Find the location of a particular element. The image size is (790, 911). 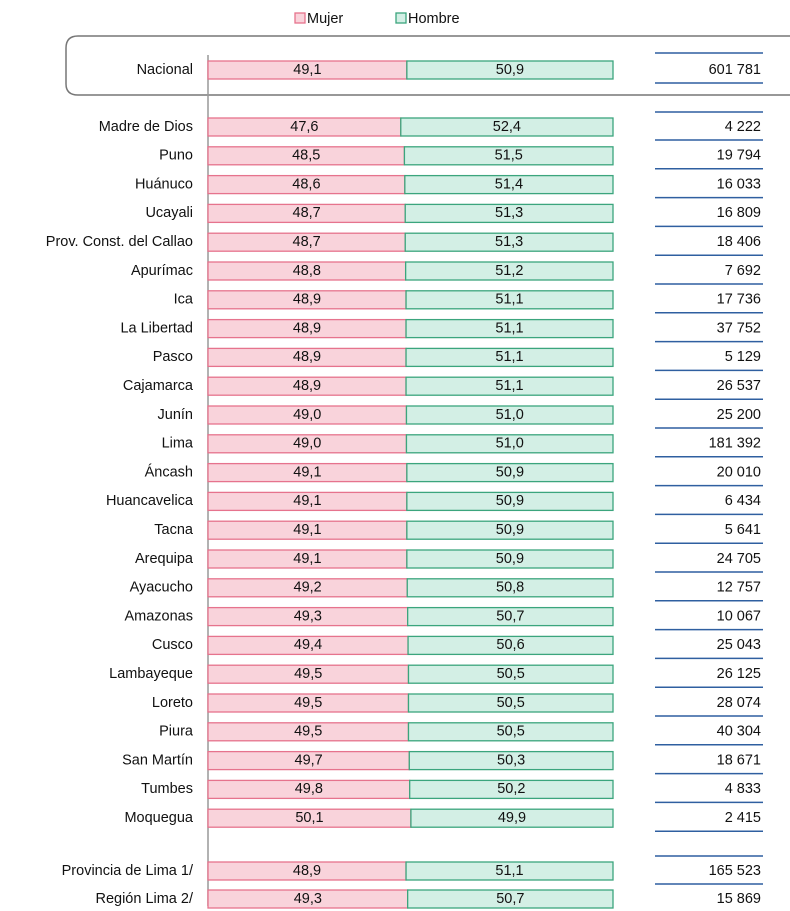

category-label: Tacna is located at coordinates (174, 530).